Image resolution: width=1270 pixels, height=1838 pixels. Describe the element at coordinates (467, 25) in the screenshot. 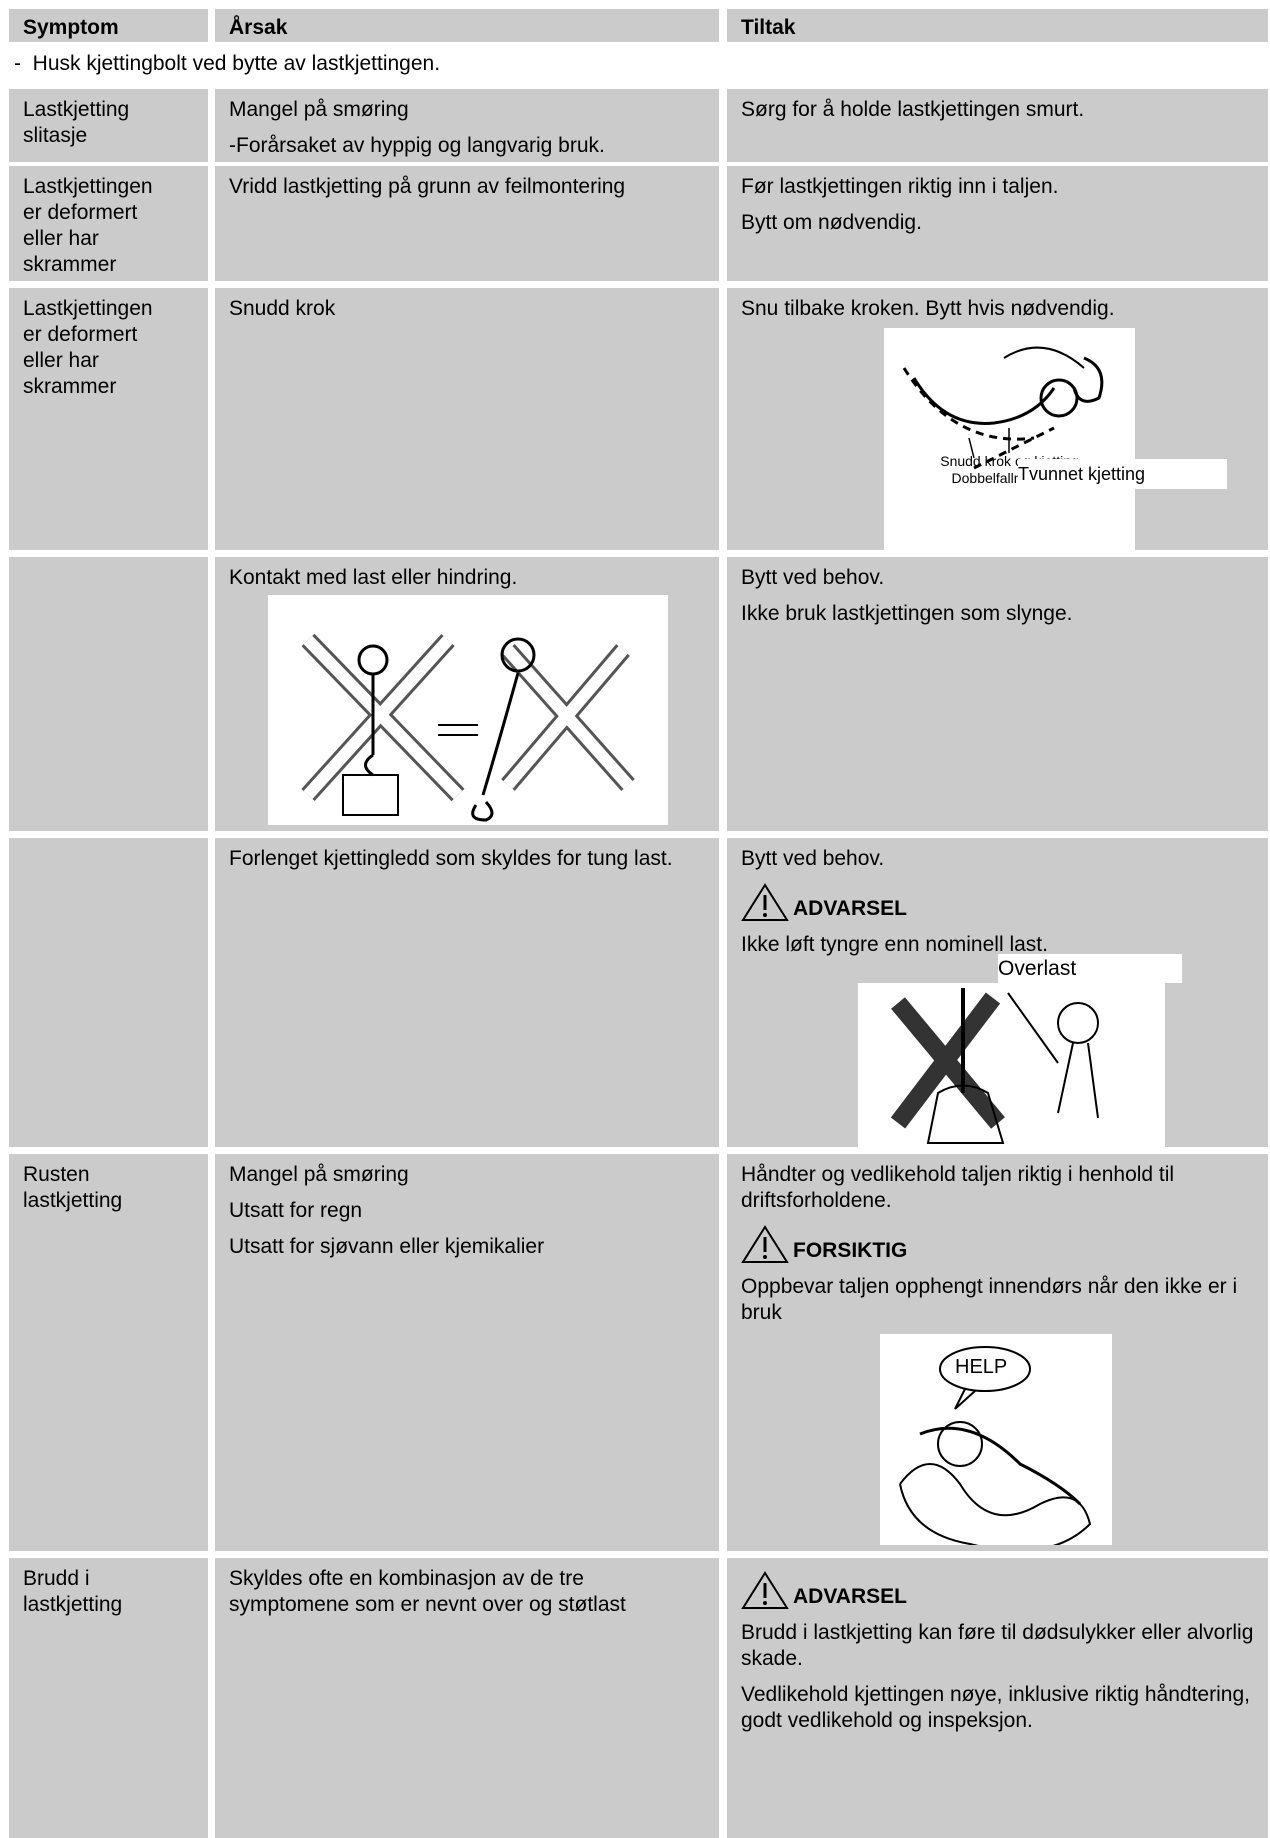

I see `header-cell: Årsak` at that location.